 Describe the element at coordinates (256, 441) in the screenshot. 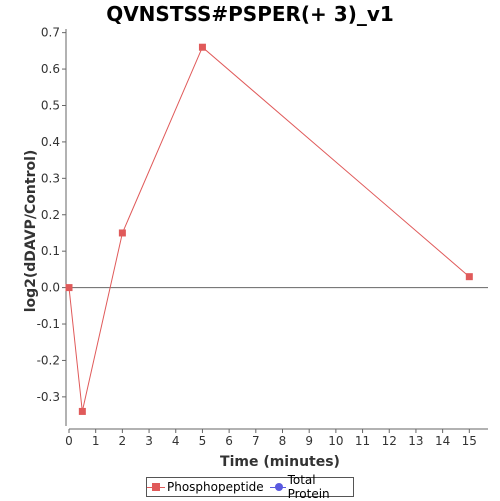

I see `x-tick-label: 7` at that location.